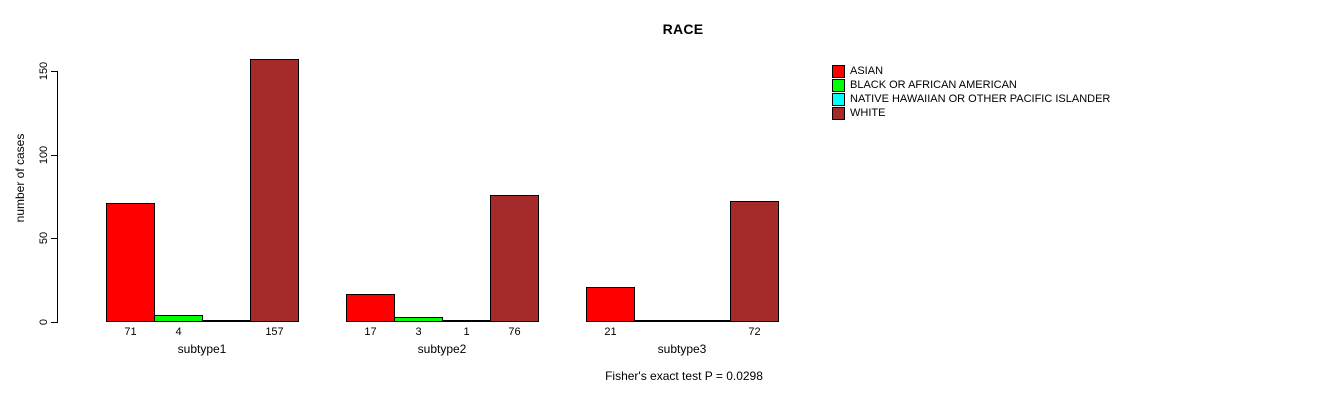 Image resolution: width=1340 pixels, height=400 pixels. Describe the element at coordinates (682, 349) in the screenshot. I see `x-category-label-subtype3: subtype3` at that location.